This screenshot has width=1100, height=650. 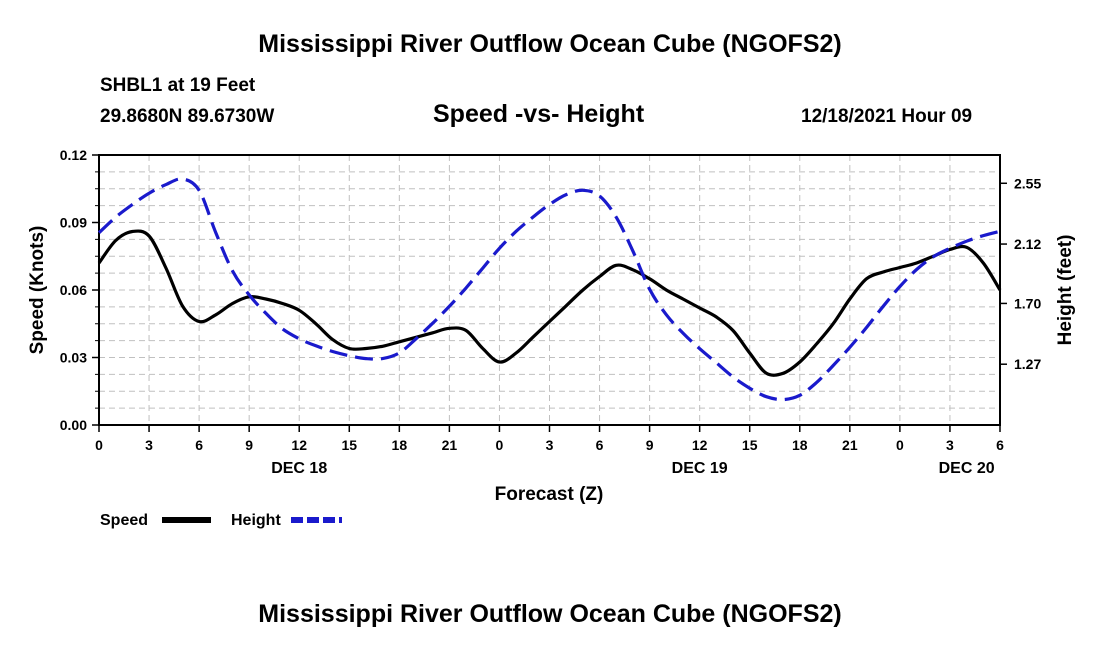 I want to click on chart-subtitle: Speed -vs- Height, so click(x=539, y=114).